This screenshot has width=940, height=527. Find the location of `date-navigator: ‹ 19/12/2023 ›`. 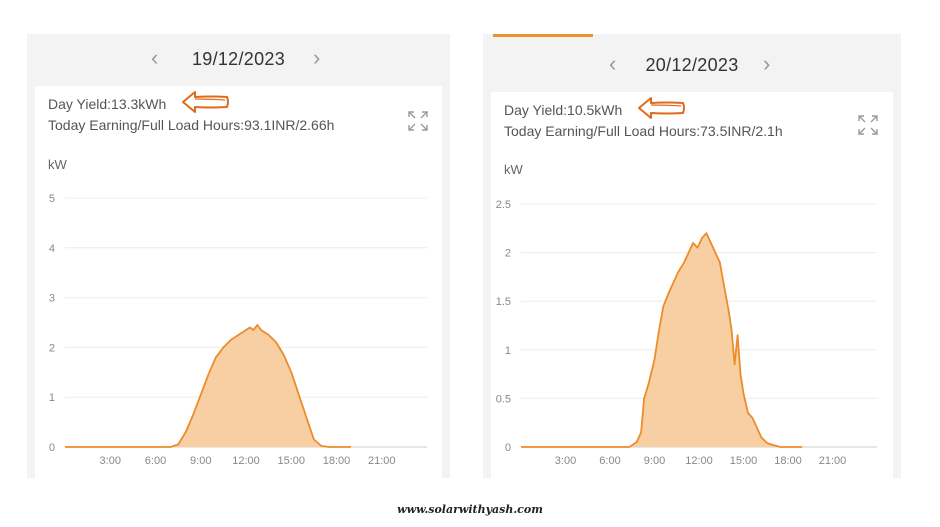

date-navigator: ‹ 19/12/2023 › is located at coordinates (238, 59).